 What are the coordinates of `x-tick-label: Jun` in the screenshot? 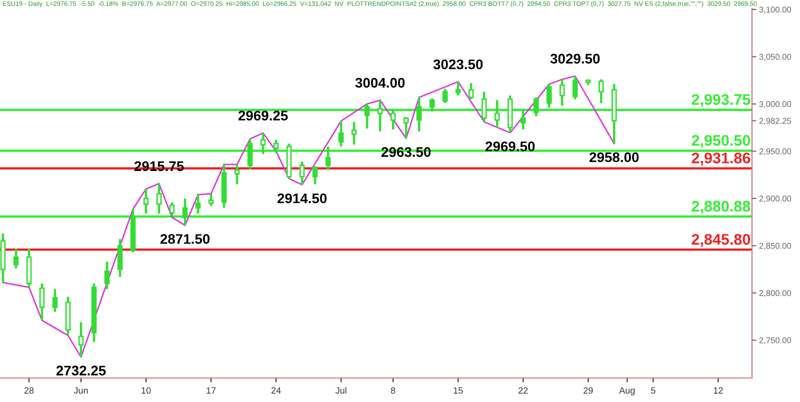 It's located at (81, 390).